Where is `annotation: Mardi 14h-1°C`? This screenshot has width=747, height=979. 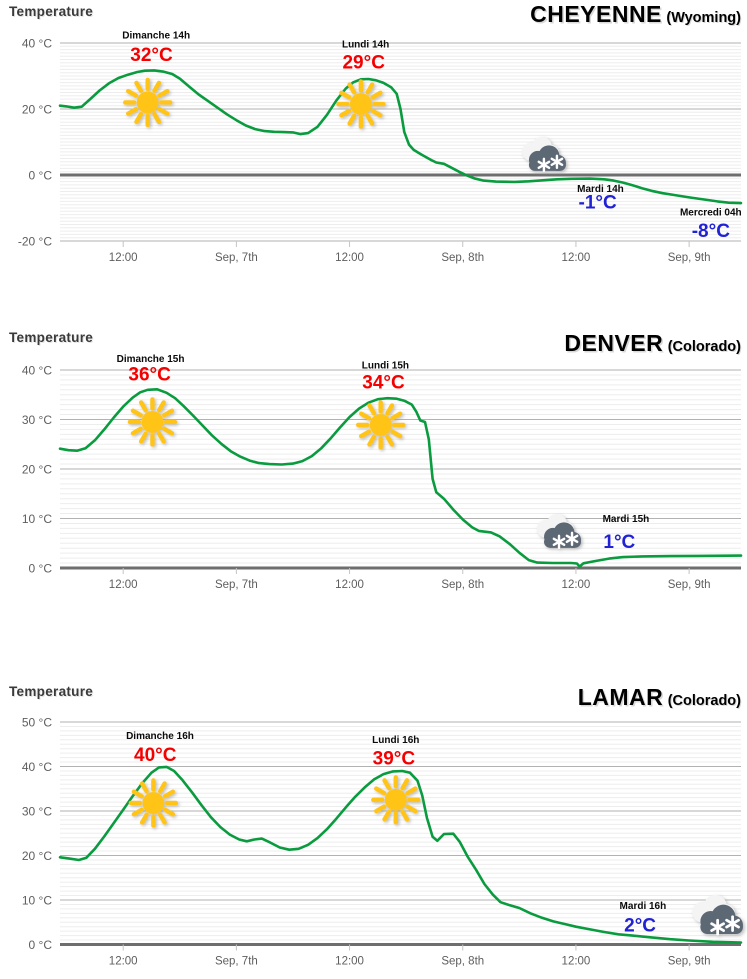 annotation: Mardi 14h-1°C is located at coordinates (572, 175).